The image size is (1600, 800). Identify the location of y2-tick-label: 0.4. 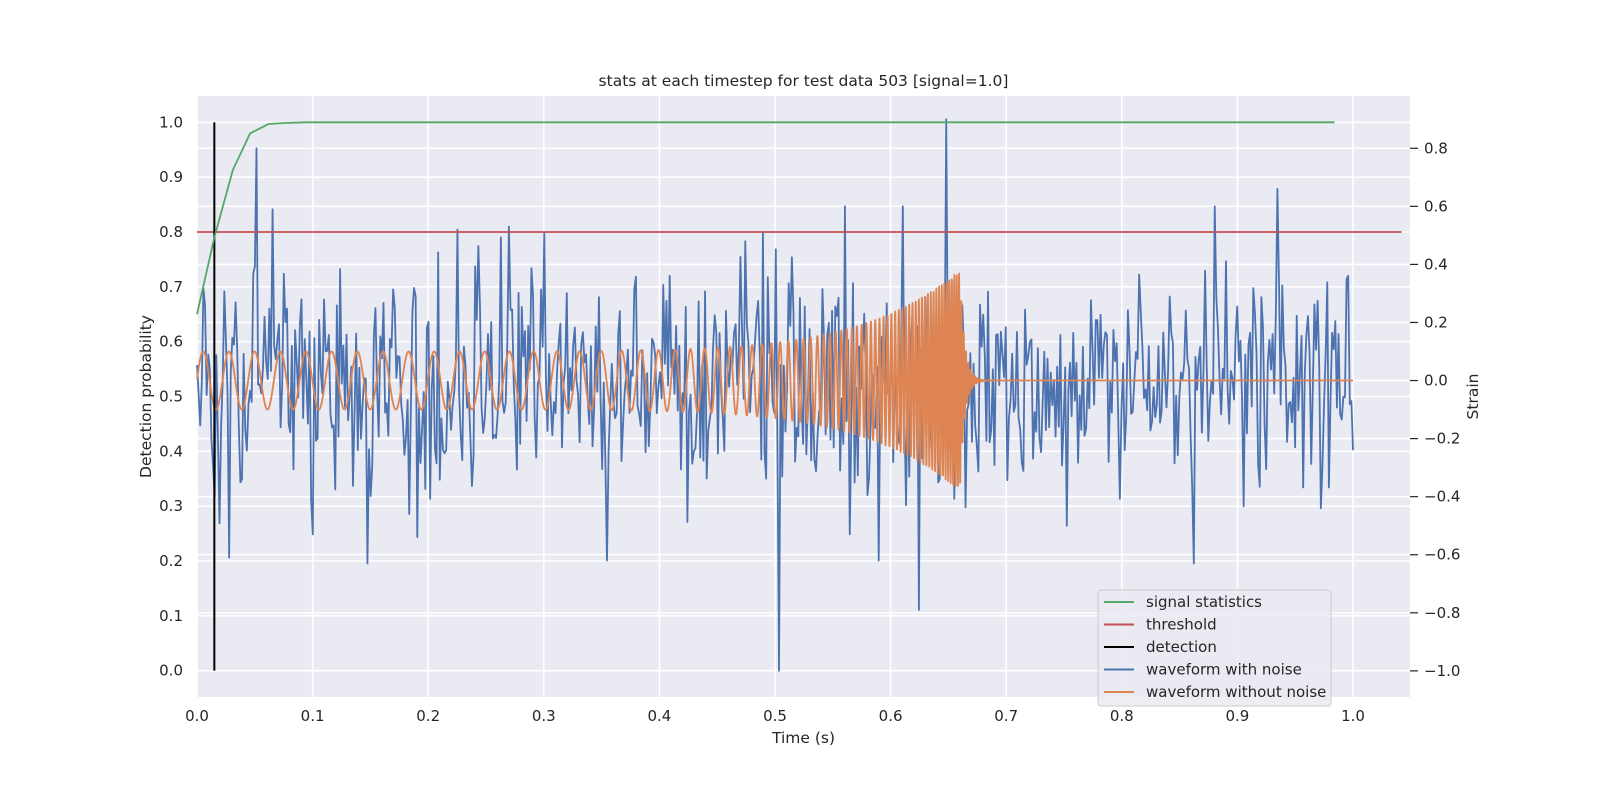
(1436, 264).